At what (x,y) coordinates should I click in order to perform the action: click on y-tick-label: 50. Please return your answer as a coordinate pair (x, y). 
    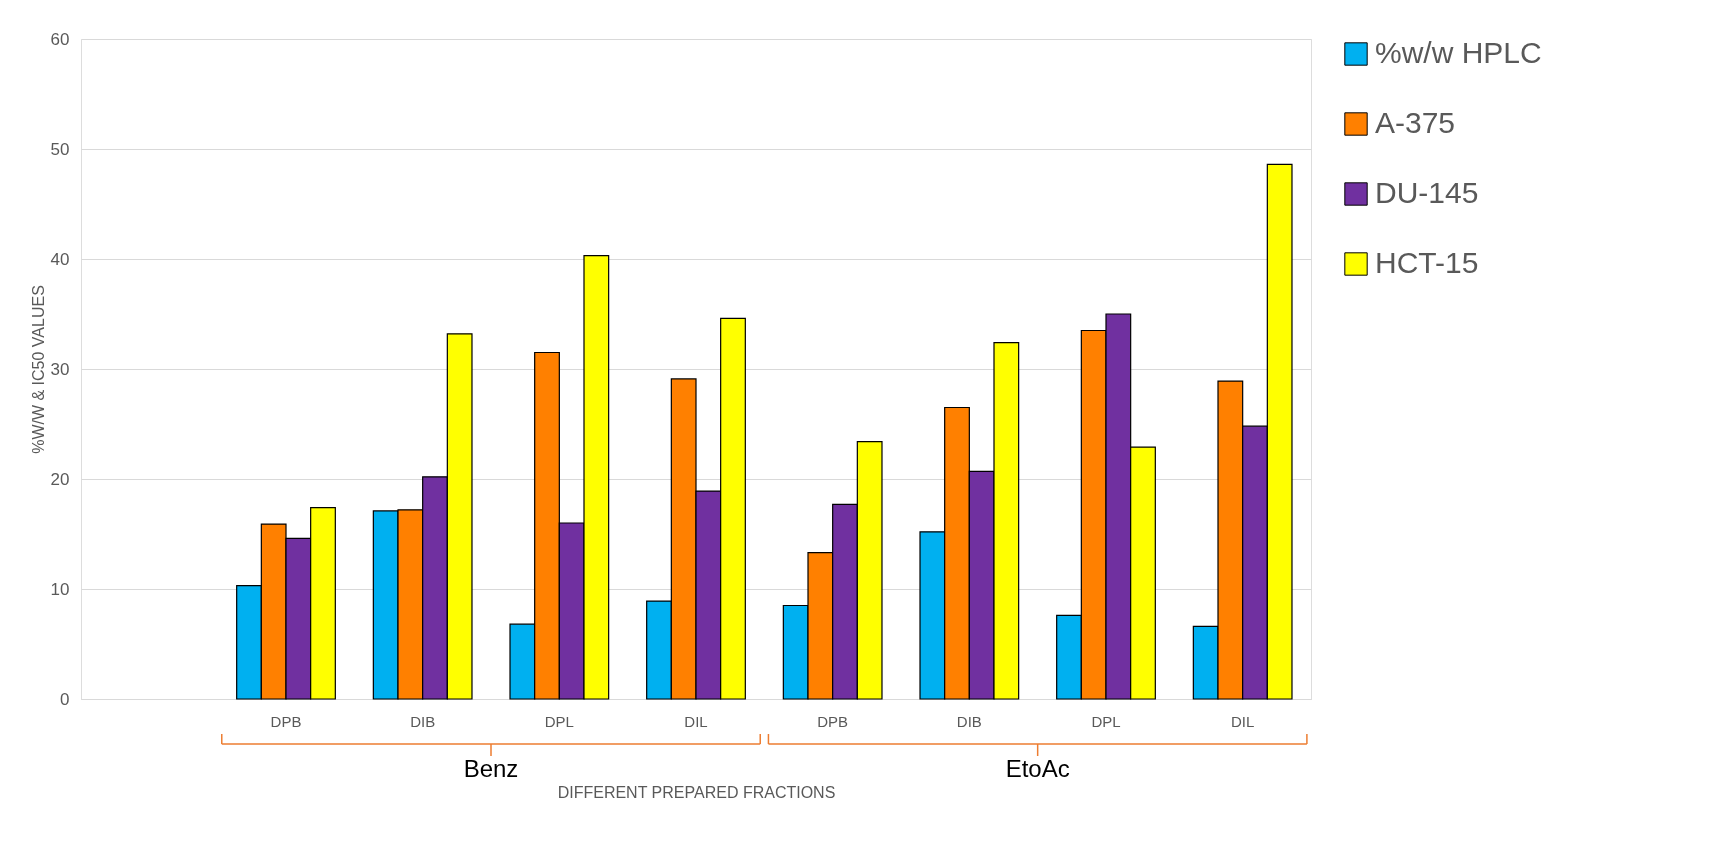
    Looking at the image, I should click on (60, 149).